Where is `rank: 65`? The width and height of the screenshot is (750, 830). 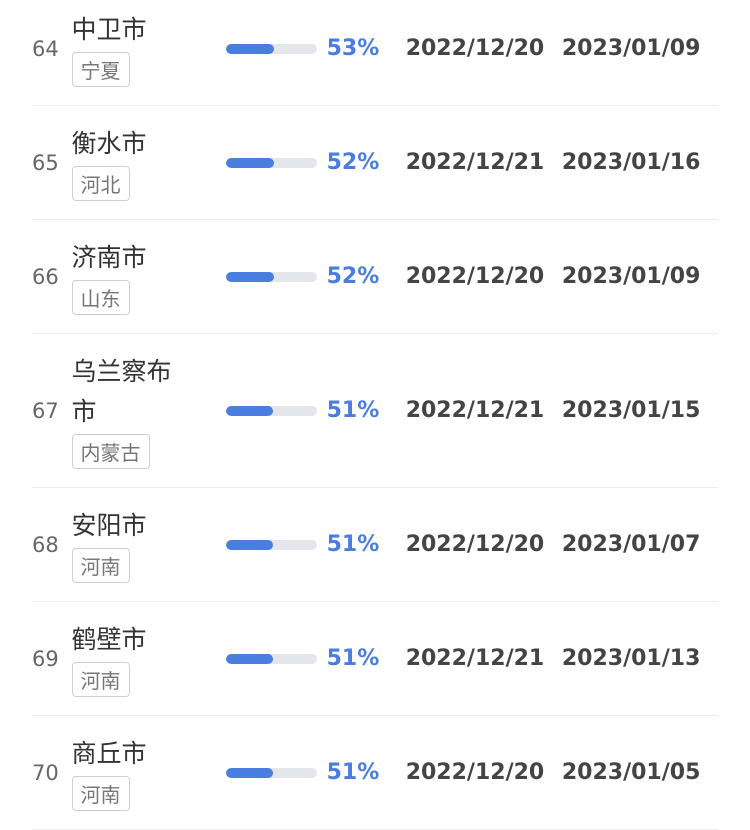
rank: 65 is located at coordinates (45, 162).